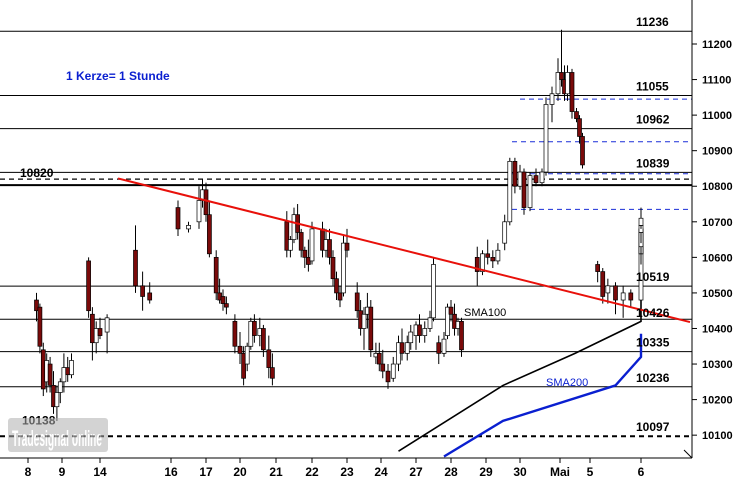  Describe the element at coordinates (716, 81) in the screenshot. I see `y-tick-label: 11100` at that location.